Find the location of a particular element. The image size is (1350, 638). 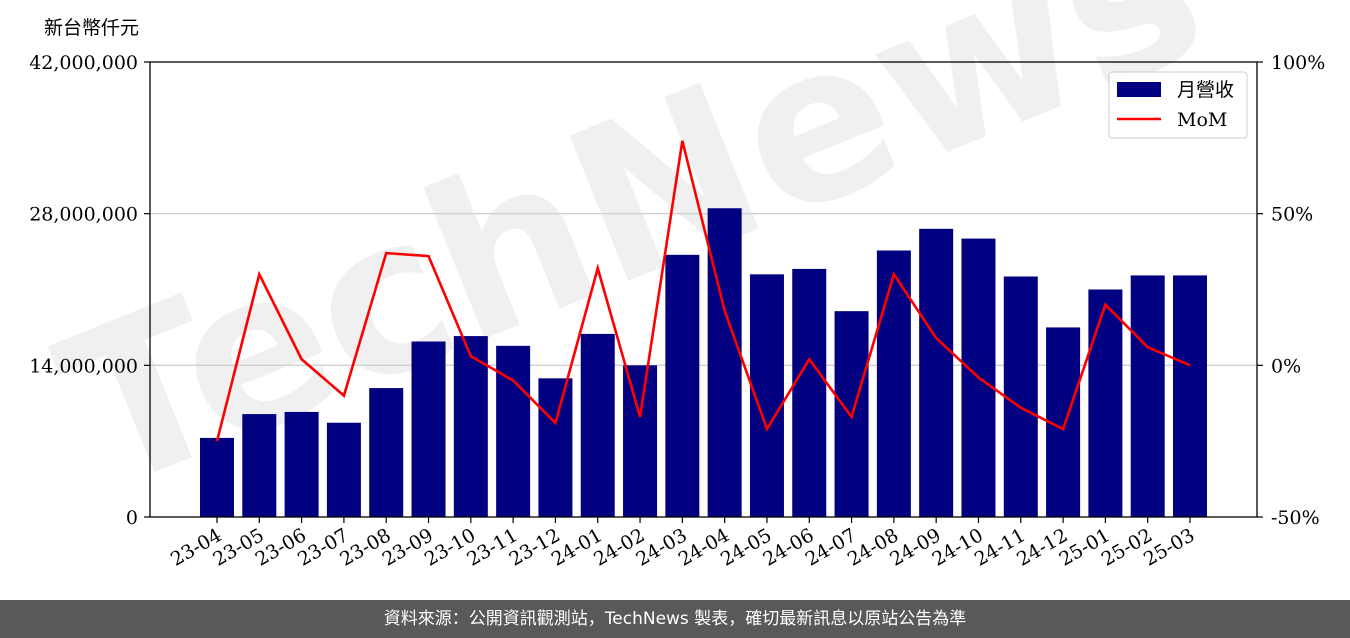

y-right-tick-label: 0% is located at coordinates (1286, 366).